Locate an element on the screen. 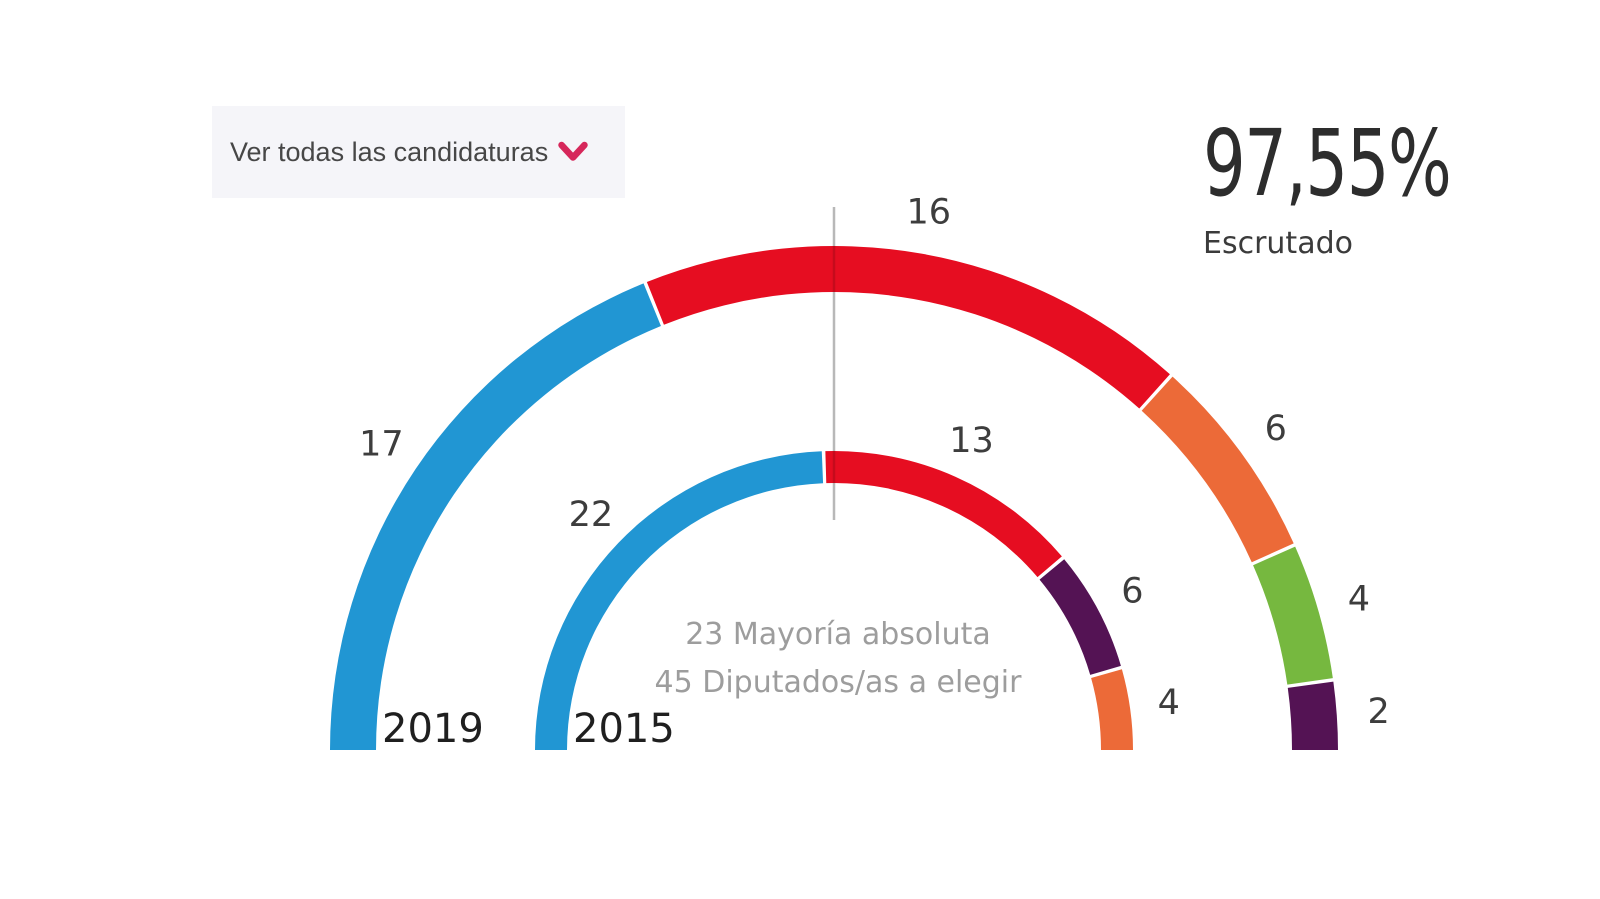 This screenshot has width=1600, height=899. seat-count-label: 13 is located at coordinates (971, 441).